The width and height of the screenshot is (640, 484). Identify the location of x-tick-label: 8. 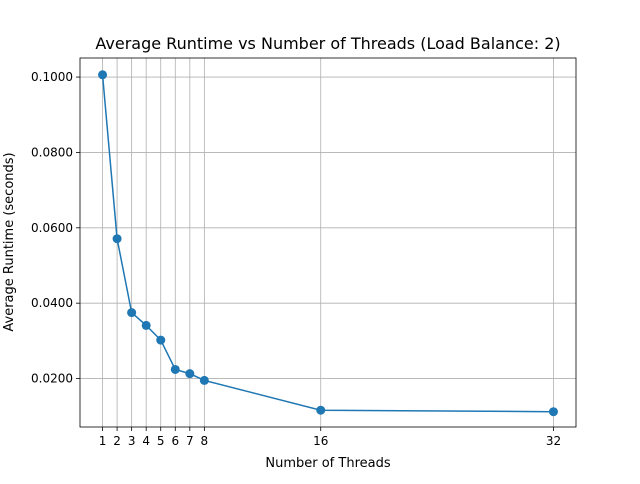
(205, 441).